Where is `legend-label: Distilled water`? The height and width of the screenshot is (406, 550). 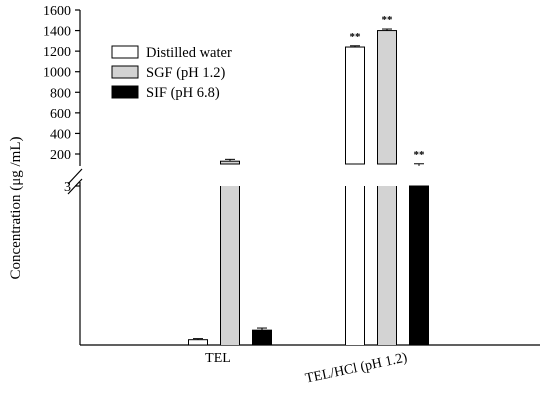
legend-label: Distilled water is located at coordinates (189, 53).